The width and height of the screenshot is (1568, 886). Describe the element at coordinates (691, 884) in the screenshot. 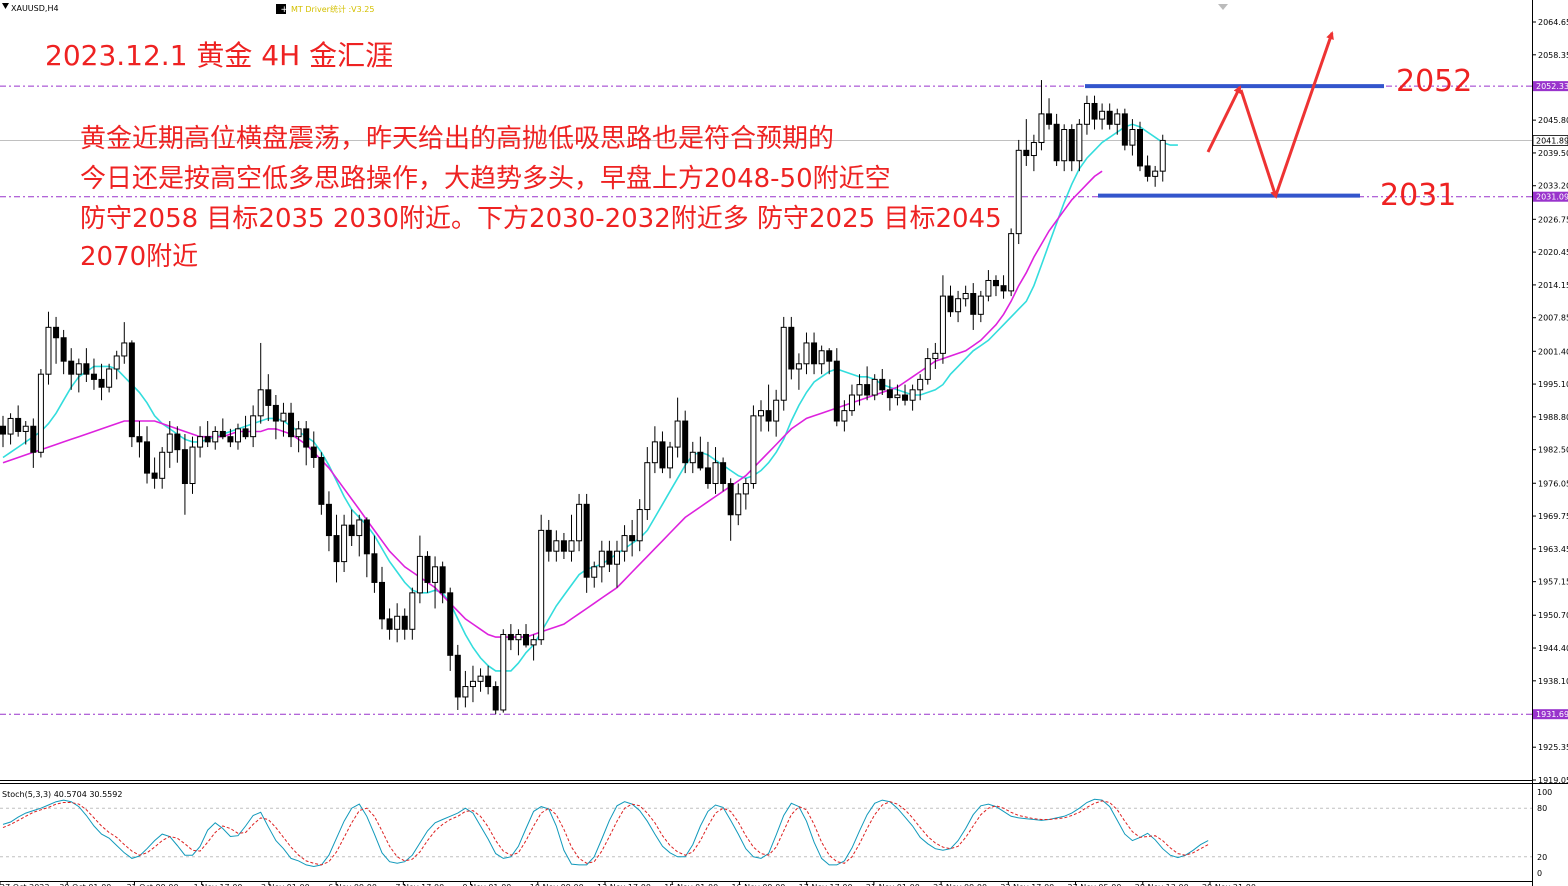

I see `x-tick-label: 15 Nov 01:00` at that location.